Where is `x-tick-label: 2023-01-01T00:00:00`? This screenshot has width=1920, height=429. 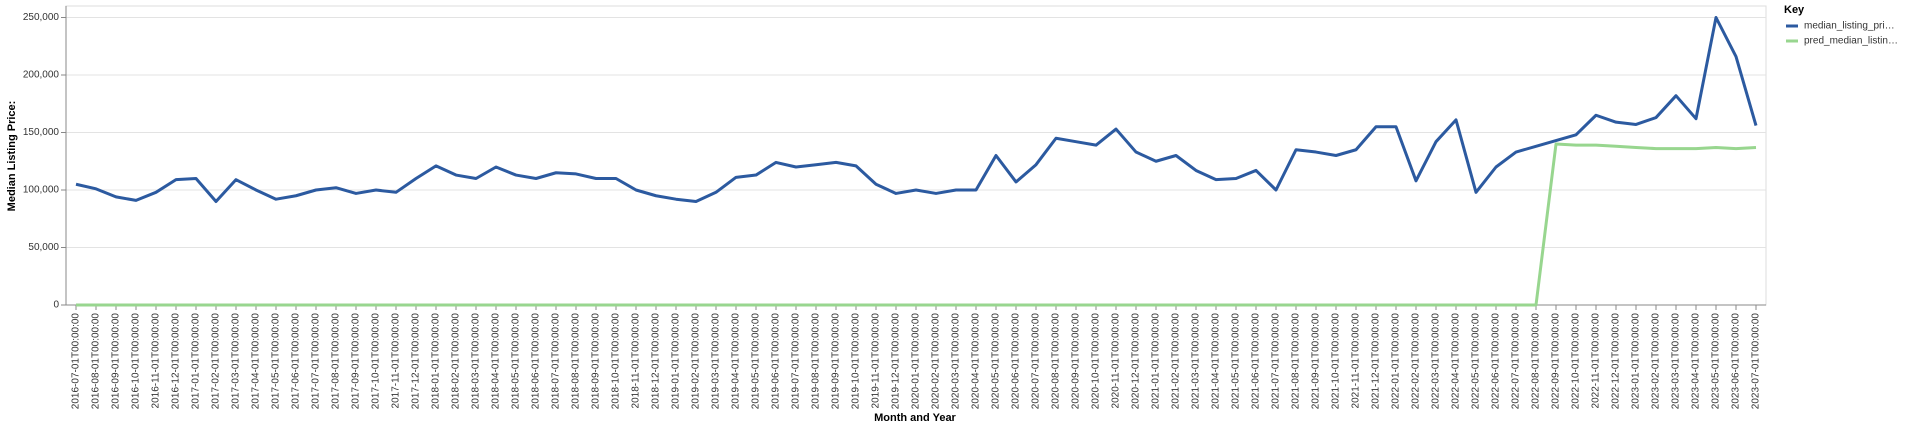 x-tick-label: 2023-01-01T00:00:00 is located at coordinates (1636, 361).